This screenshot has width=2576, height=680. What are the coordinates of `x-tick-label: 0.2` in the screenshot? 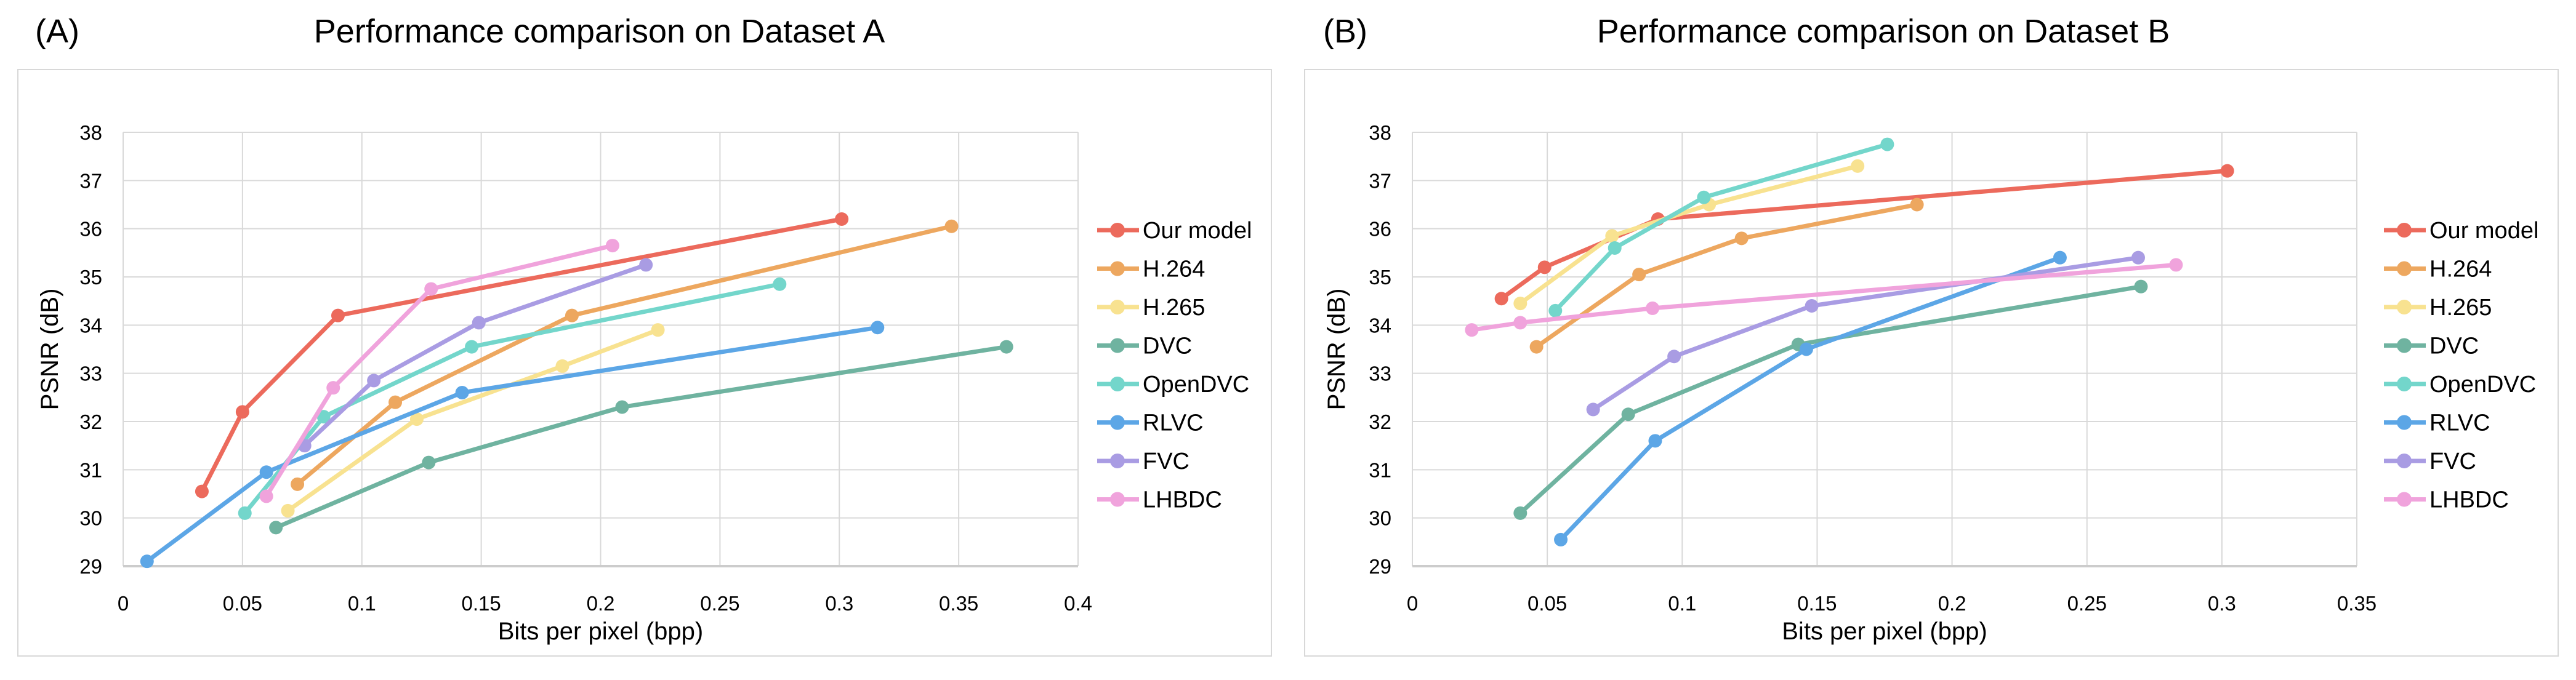 It's located at (601, 603).